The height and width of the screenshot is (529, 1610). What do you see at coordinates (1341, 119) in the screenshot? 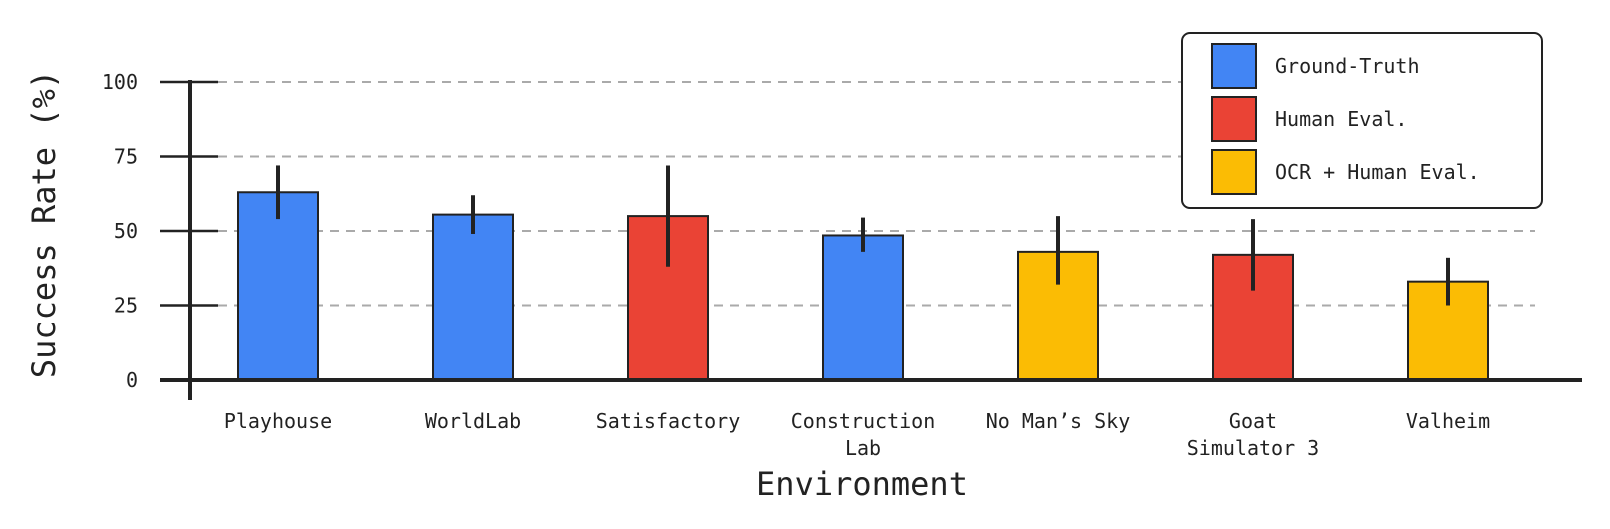
I see `legend-label: Human Eval.` at bounding box center [1341, 119].